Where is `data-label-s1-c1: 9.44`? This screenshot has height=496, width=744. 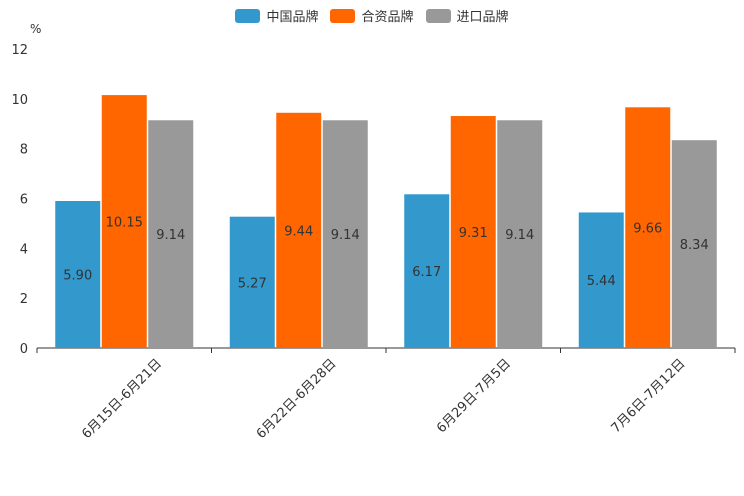 data-label-s1-c1: 9.44 is located at coordinates (298, 231).